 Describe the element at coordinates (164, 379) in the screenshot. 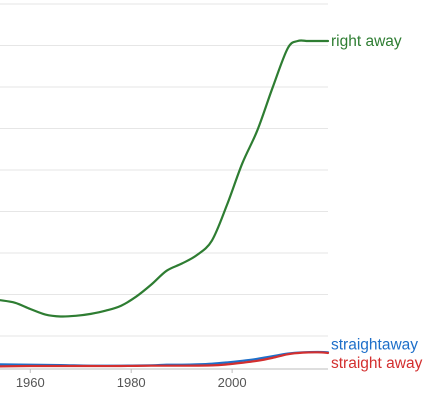

I see `x-axis: 1960 1980 2000` at that location.